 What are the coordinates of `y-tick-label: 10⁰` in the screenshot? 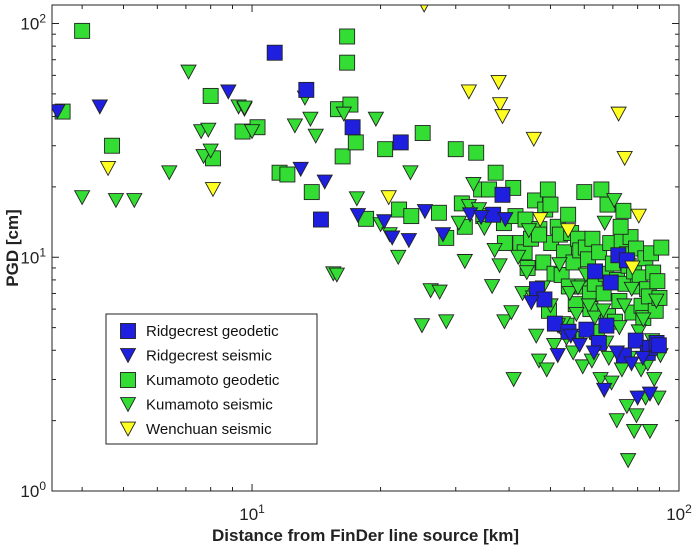 It's located at (33, 490).